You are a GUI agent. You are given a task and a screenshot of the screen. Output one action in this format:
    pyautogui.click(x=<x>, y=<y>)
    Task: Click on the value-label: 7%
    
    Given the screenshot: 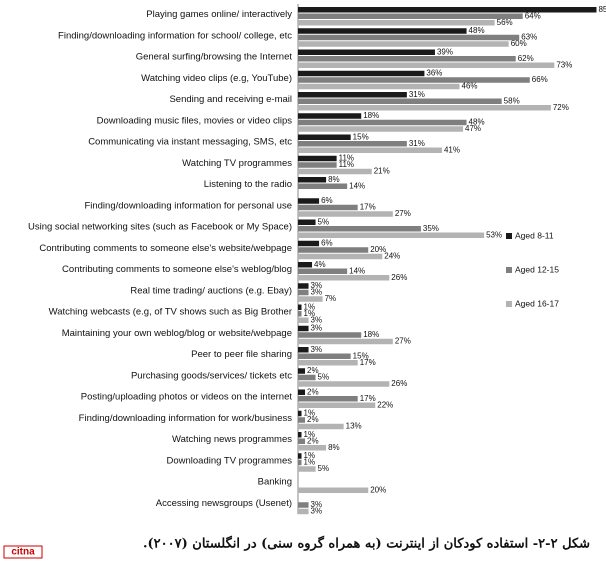 What is the action you would take?
    pyautogui.click(x=331, y=298)
    